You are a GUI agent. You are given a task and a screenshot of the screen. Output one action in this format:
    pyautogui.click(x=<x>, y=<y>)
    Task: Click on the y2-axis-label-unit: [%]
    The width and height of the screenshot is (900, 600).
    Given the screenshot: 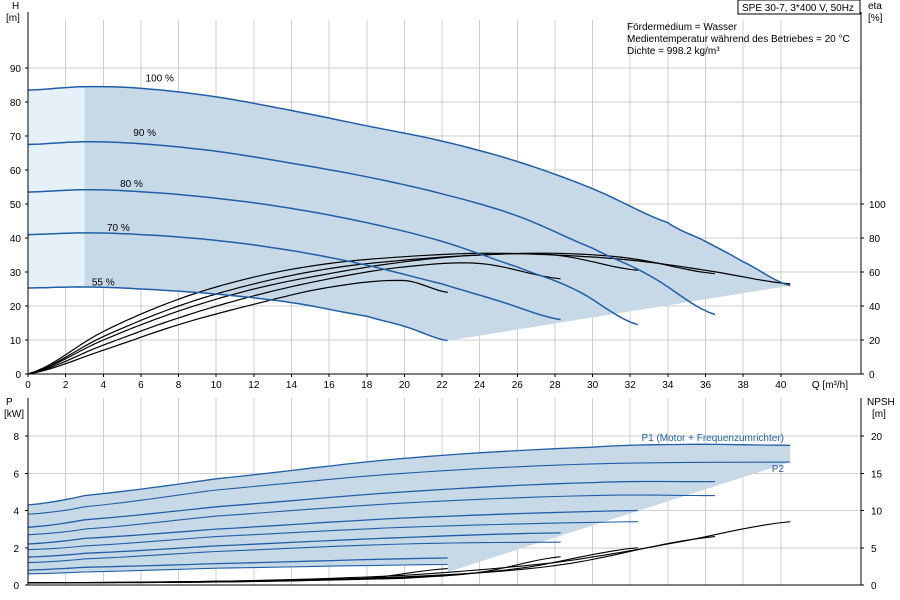 What is the action you would take?
    pyautogui.click(x=875, y=18)
    